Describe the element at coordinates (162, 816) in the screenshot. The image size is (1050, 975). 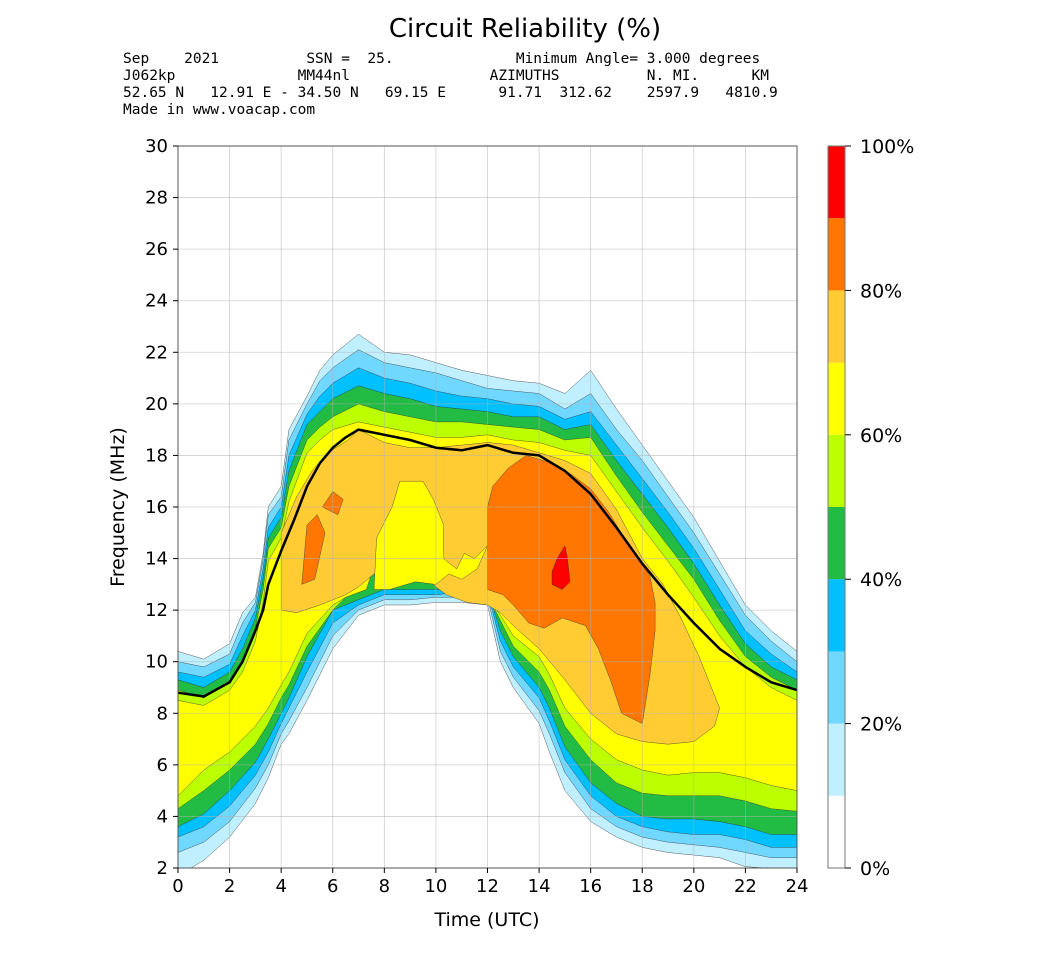
I see `y-tick-label: 4` at that location.